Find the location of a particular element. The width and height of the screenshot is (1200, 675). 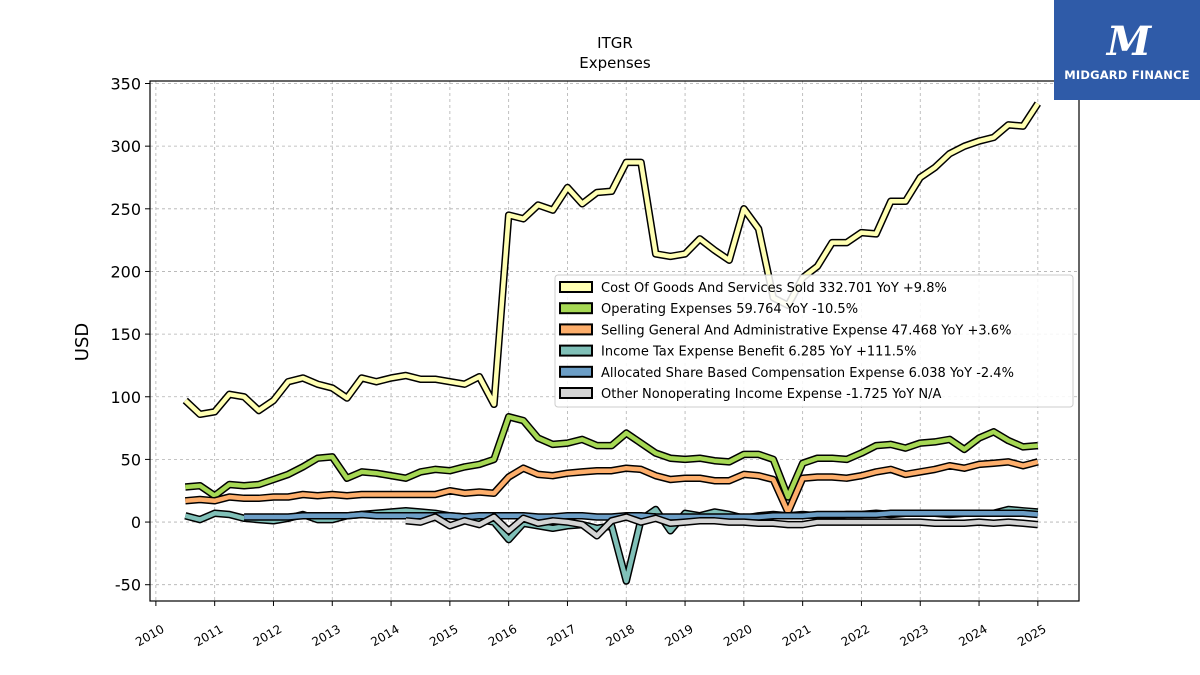

y-tick-label: 150 is located at coordinates (125, 334).